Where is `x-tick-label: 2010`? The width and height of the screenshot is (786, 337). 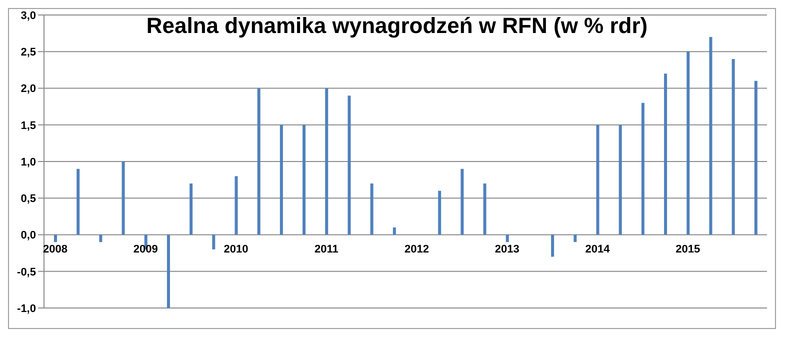 x-tick-label: 2010 is located at coordinates (236, 249).